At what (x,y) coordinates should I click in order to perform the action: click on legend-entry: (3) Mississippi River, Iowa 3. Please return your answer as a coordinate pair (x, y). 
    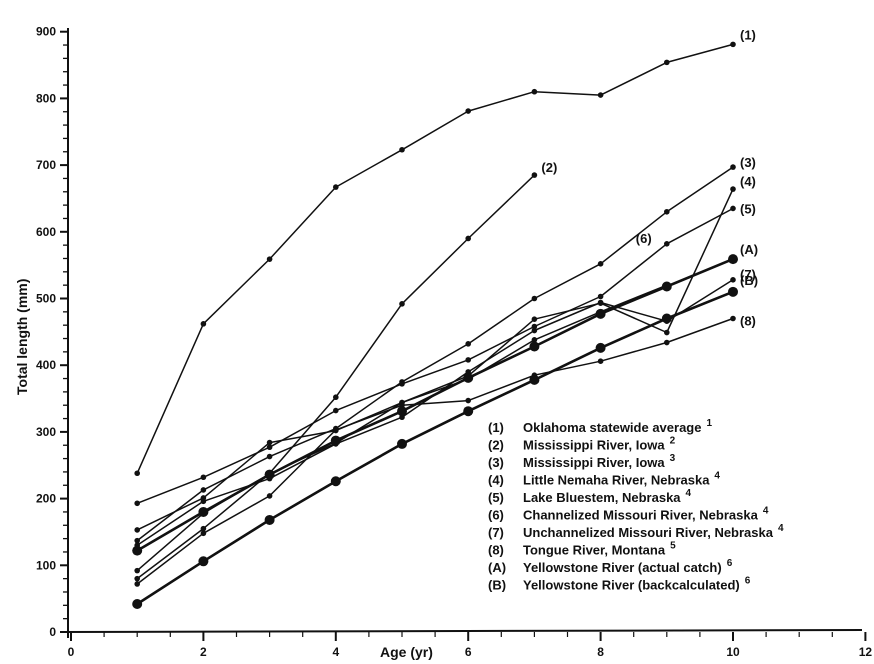
    Looking at the image, I should click on (582, 461).